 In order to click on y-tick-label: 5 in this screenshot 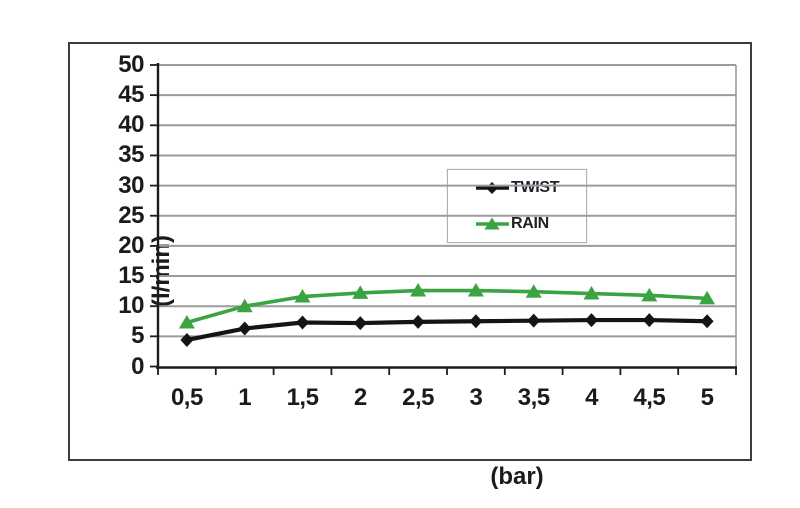, I will do `click(137, 336)`.